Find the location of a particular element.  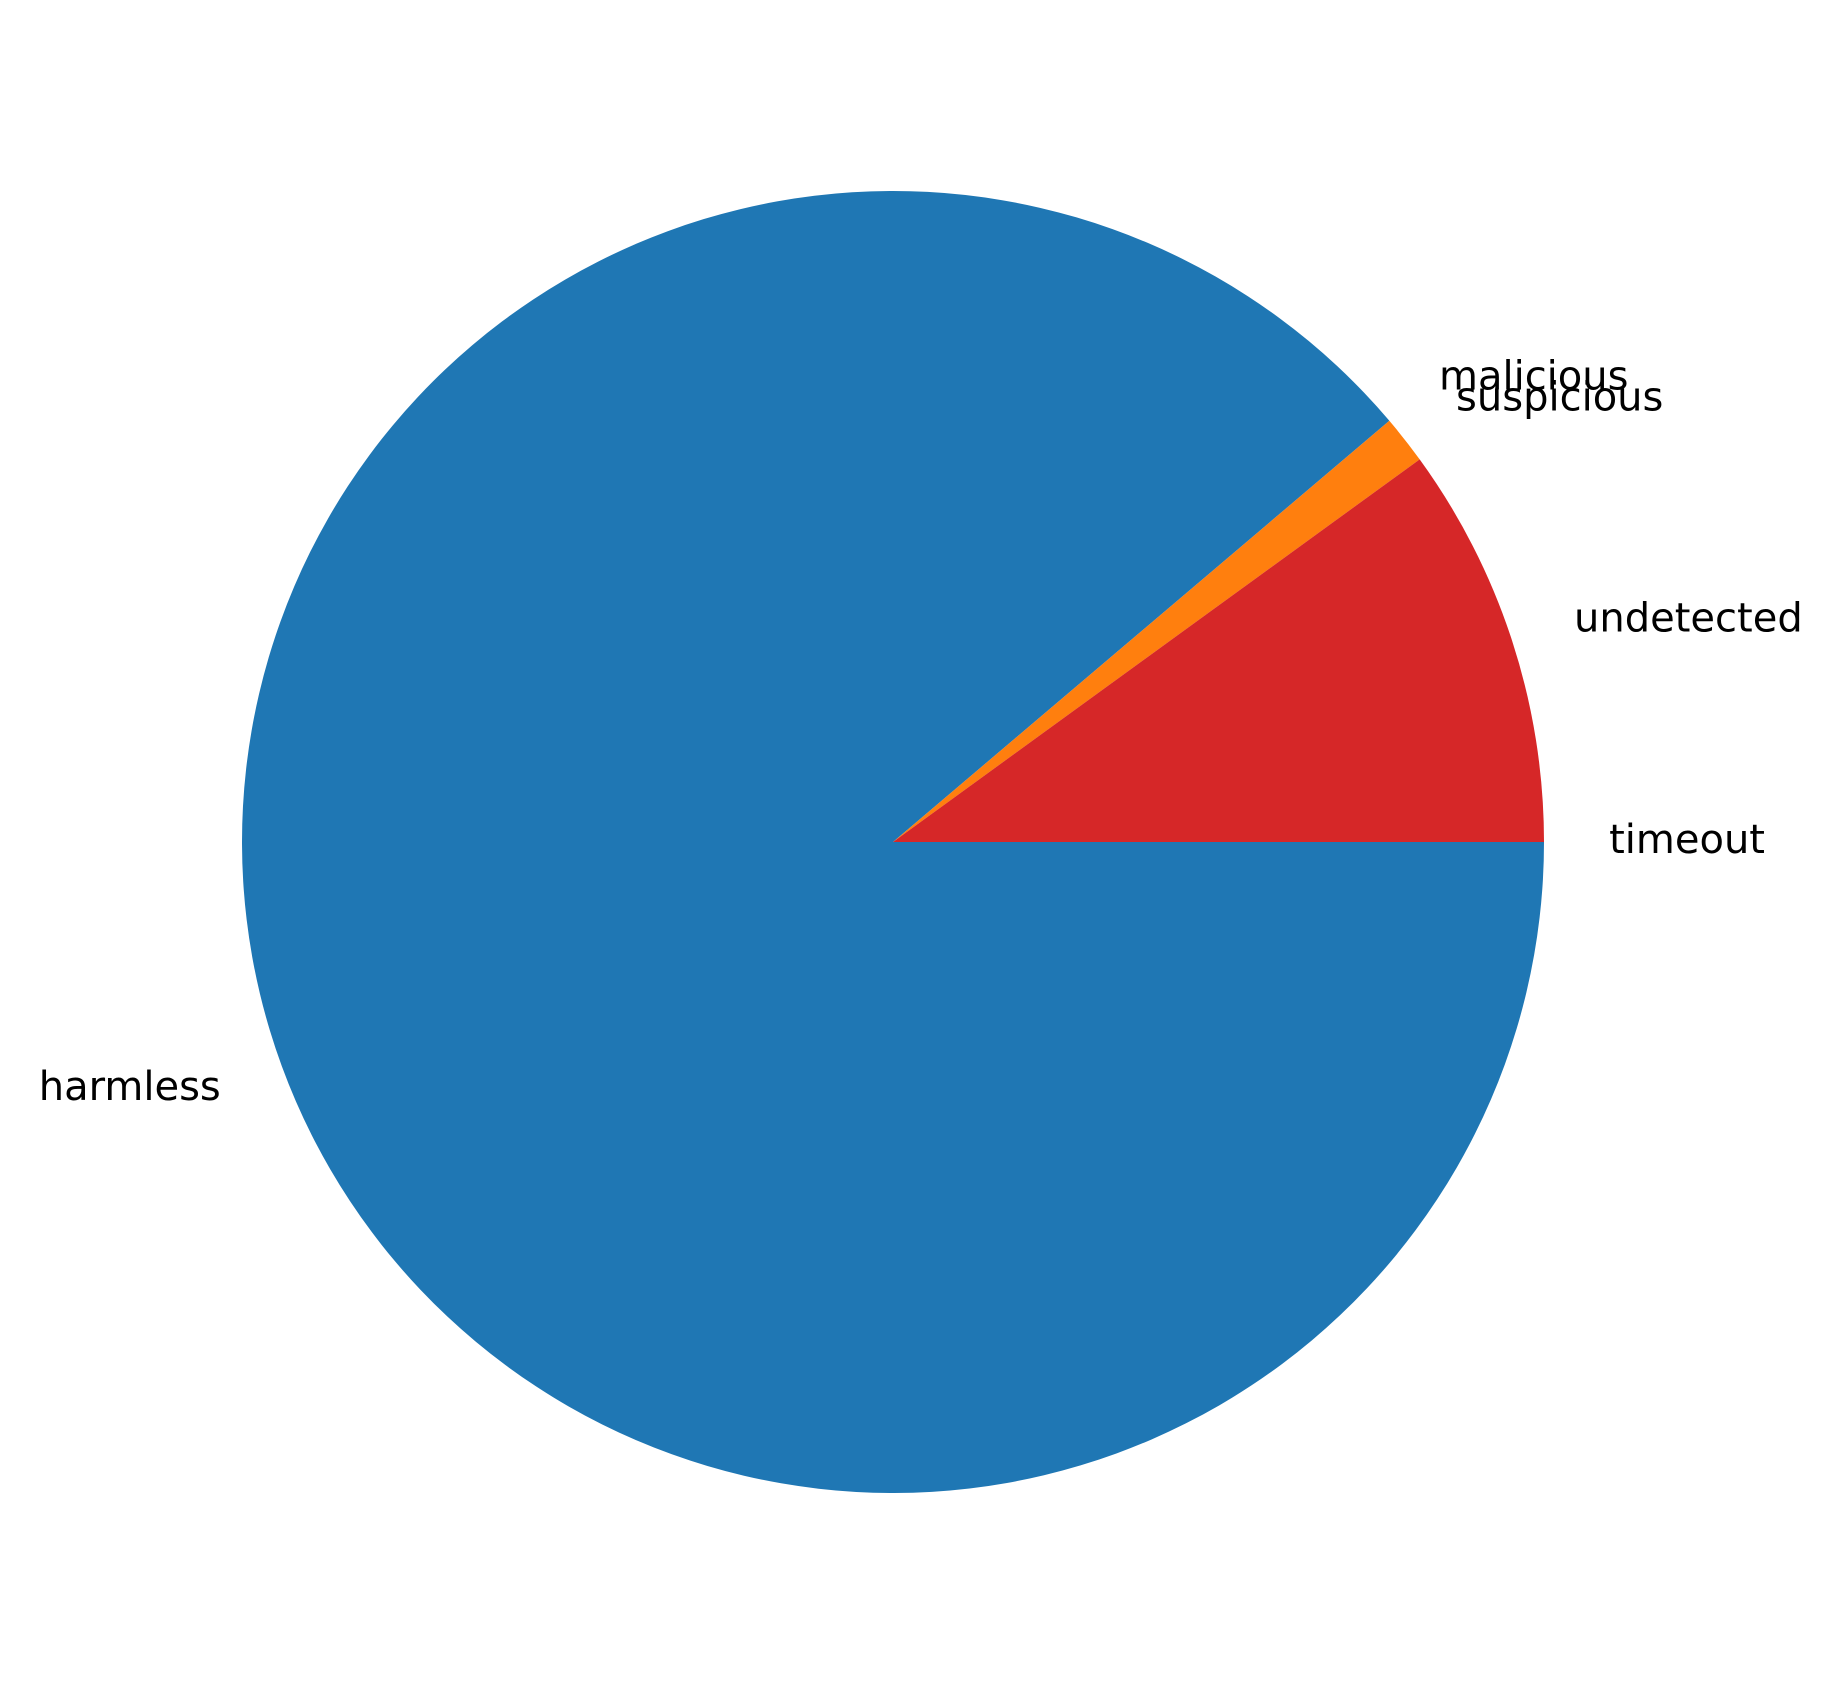

pie-label-suspicious: suspicious is located at coordinates (1559, 398).